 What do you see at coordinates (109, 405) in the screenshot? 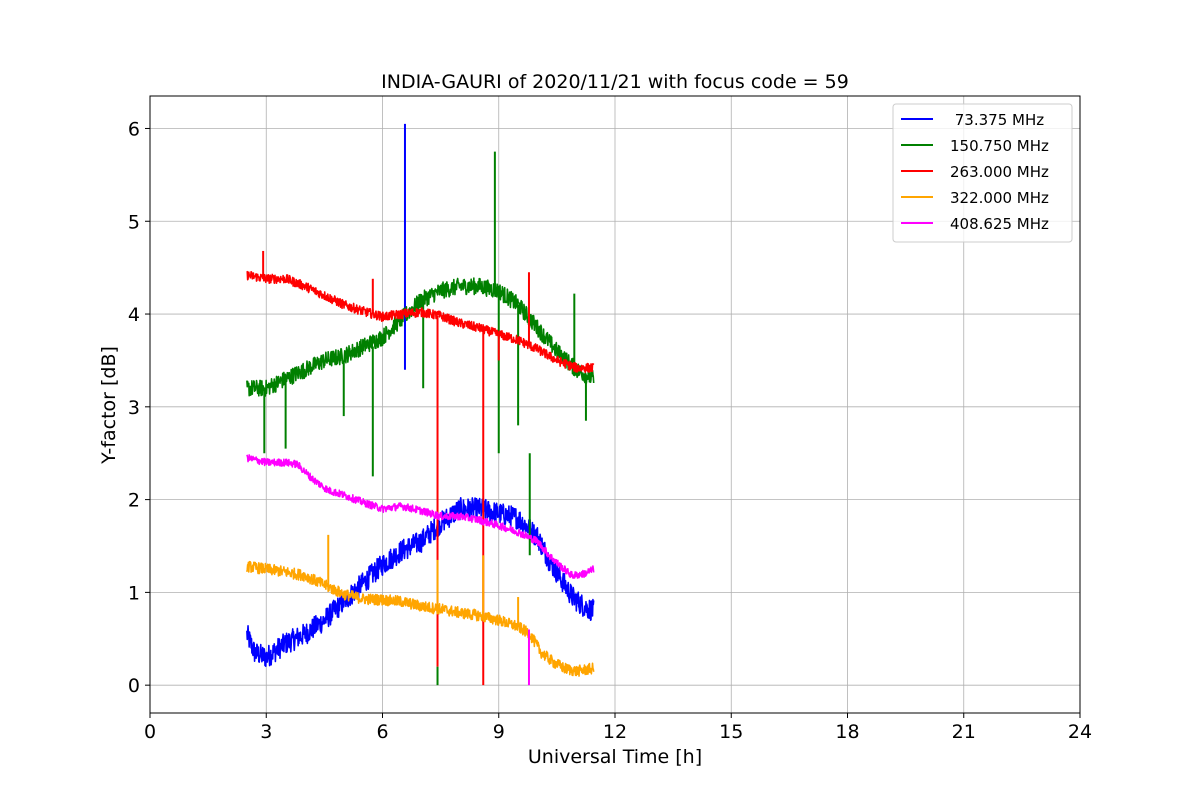
I see `y-axis-label: Y-factor [dB]` at bounding box center [109, 405].